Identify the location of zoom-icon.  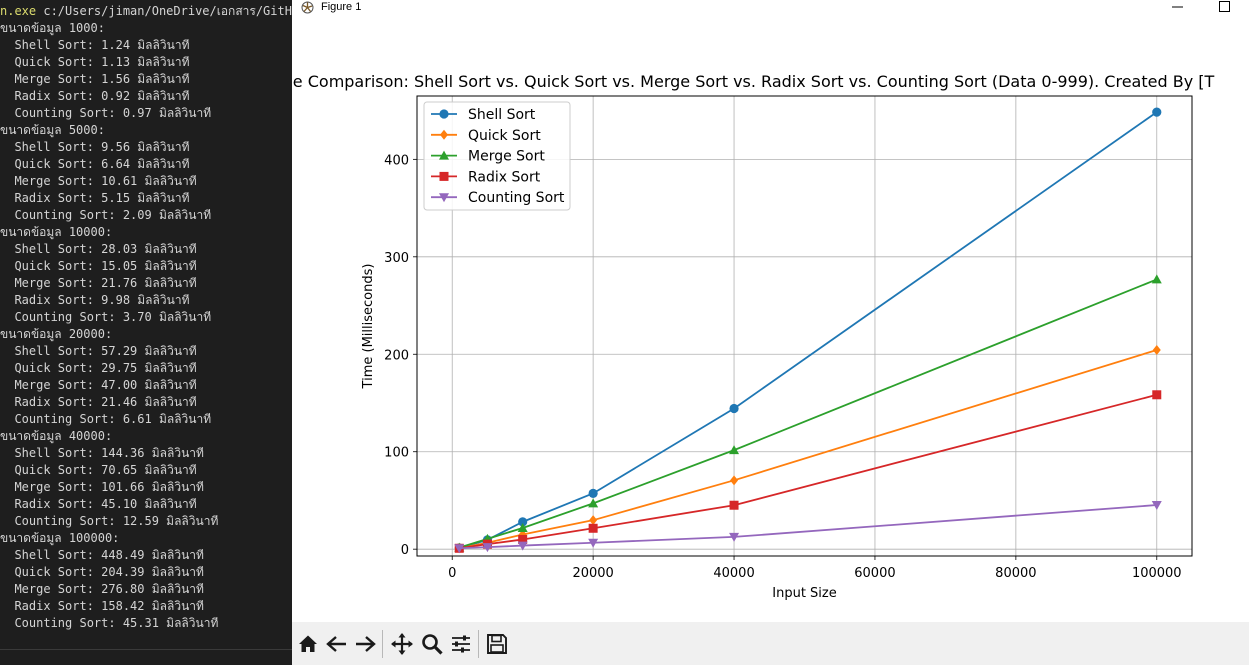
(432, 644).